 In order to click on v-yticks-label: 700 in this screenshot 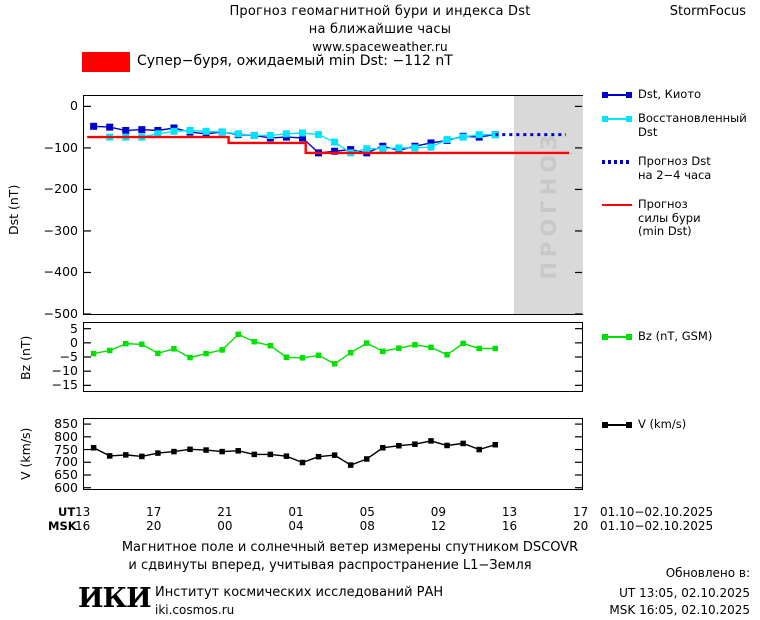, I will do `click(66, 462)`.